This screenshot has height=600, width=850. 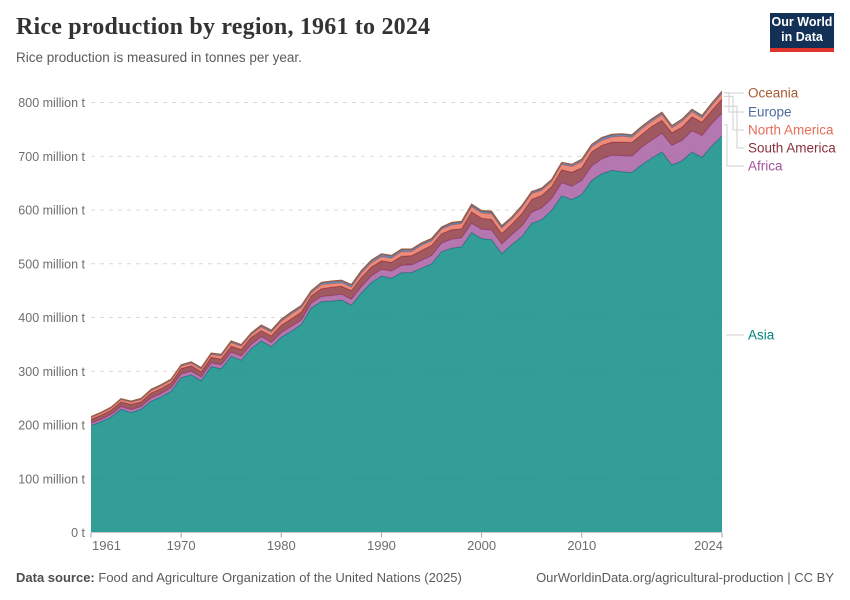 What do you see at coordinates (106, 545) in the screenshot?
I see `x-tick-label: 1961` at bounding box center [106, 545].